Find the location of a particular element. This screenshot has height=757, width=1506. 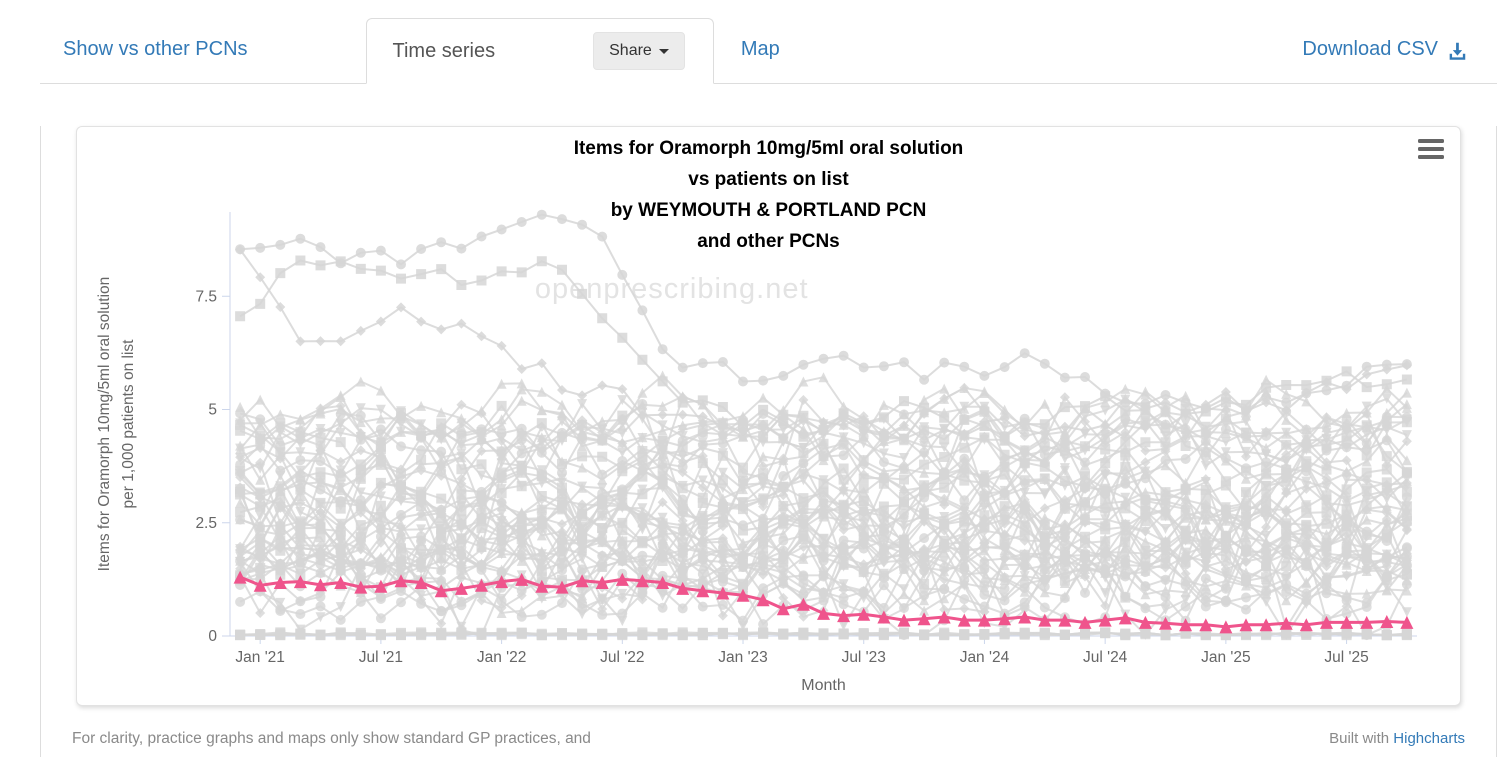

tab-time-series: Time series Share is located at coordinates (539, 51).